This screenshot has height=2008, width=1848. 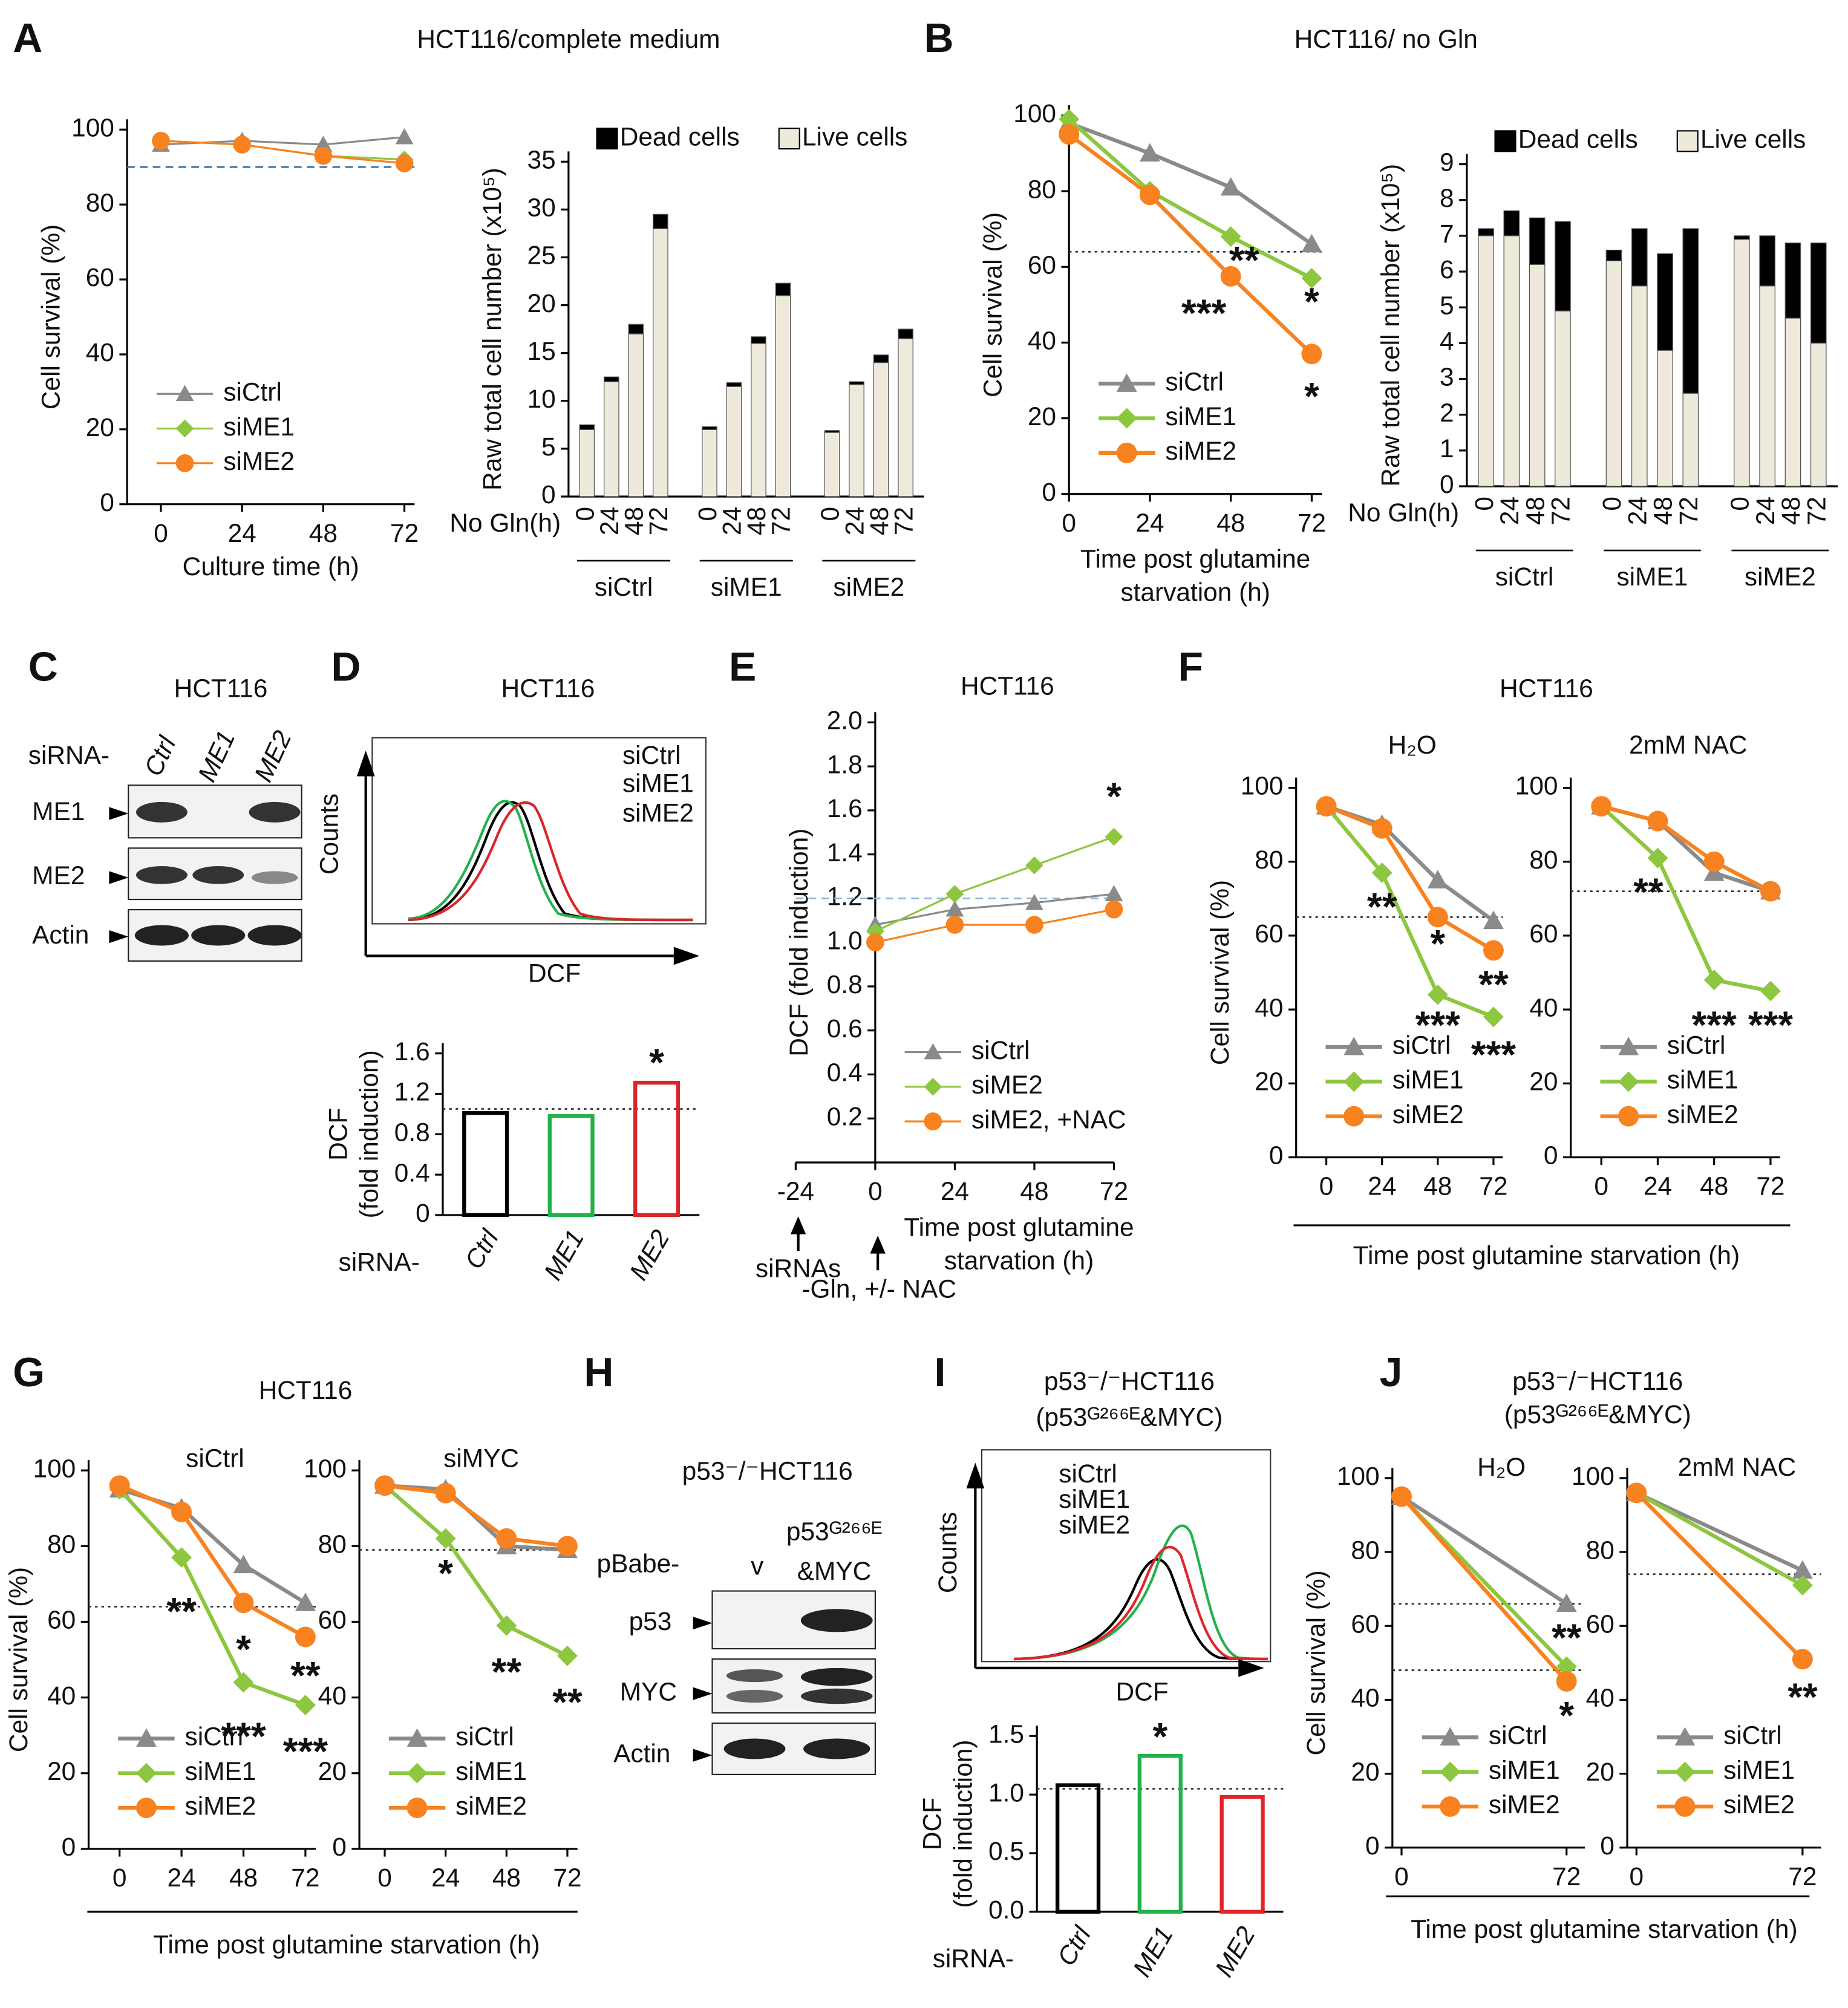 I want to click on chart-title: 2mM NAC, so click(x=1738, y=1467).